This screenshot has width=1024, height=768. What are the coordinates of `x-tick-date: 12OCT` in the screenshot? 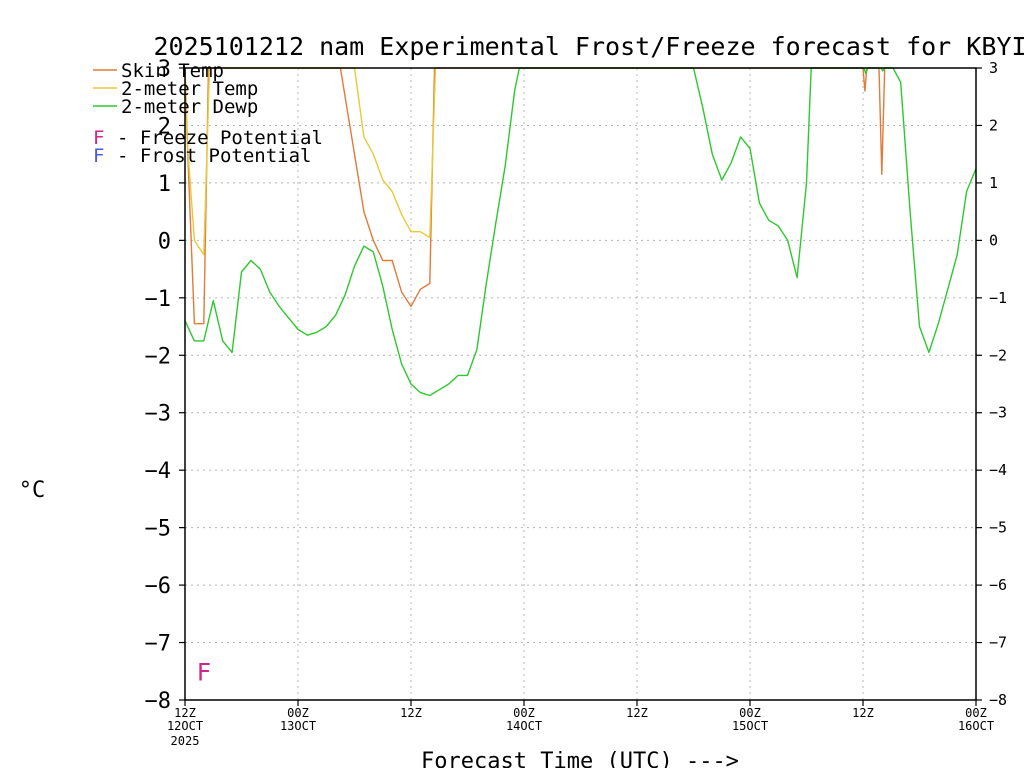 It's located at (185, 726).